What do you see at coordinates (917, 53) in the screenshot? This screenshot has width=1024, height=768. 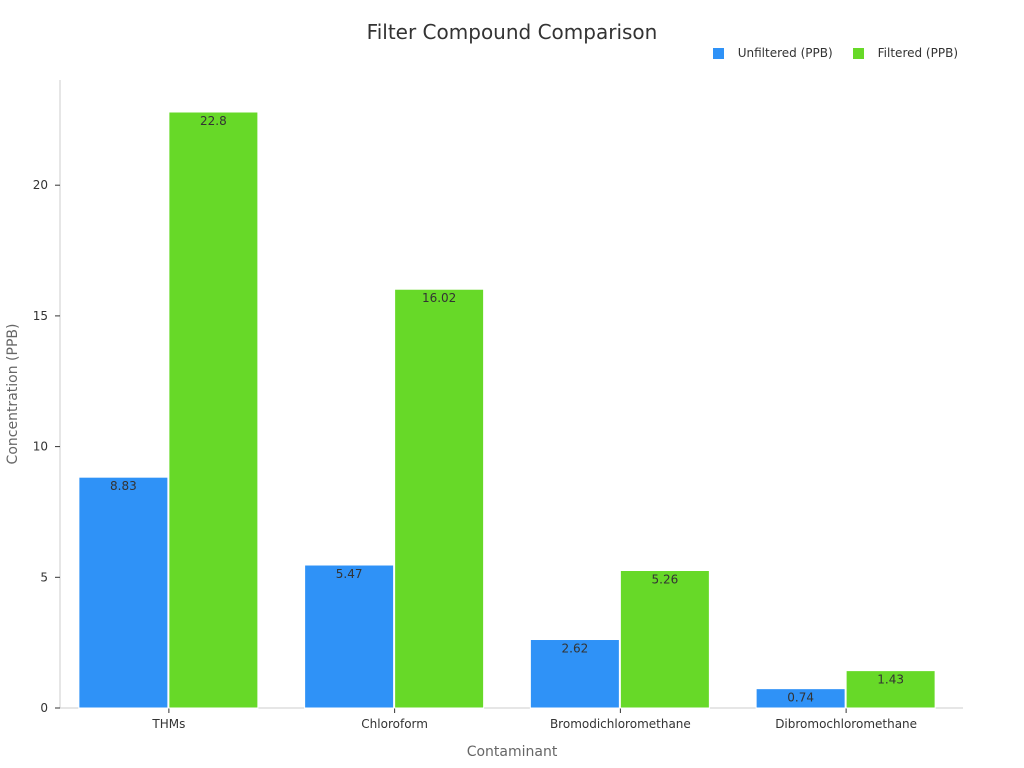 I see `legend-label-filtered: Filtered (PPB)` at bounding box center [917, 53].